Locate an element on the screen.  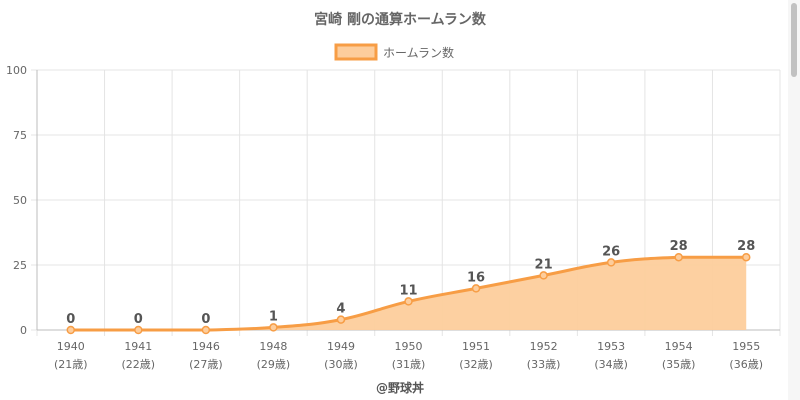
x-tick-sublabel: (21歳) is located at coordinates (71, 364).